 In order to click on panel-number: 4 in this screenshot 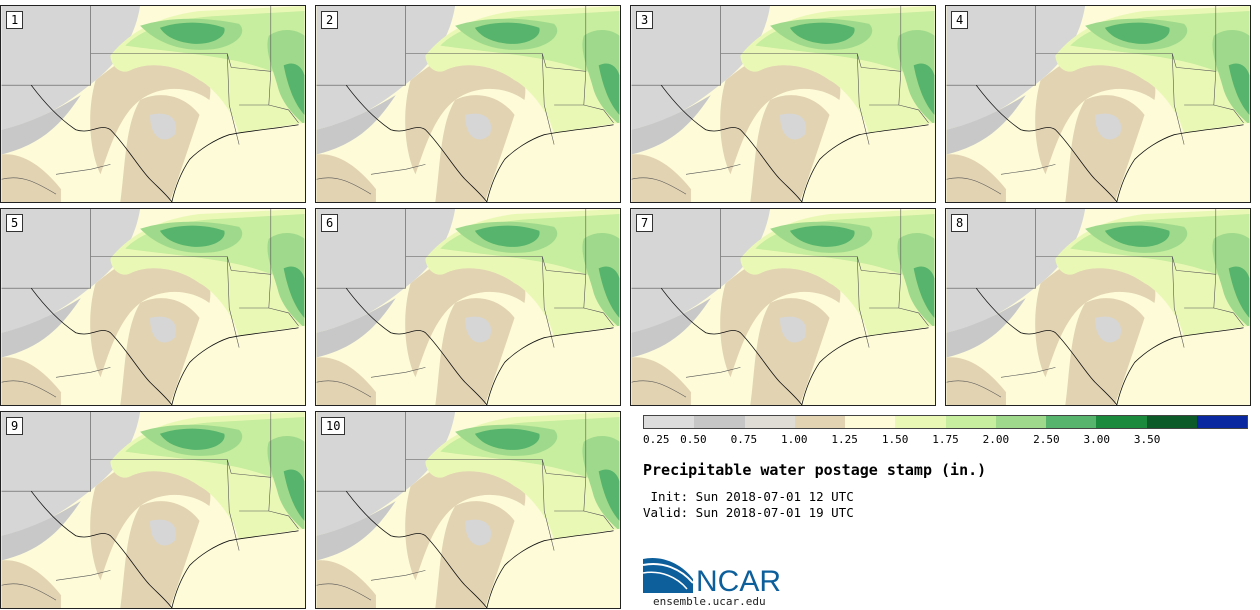, I will do `click(960, 20)`.